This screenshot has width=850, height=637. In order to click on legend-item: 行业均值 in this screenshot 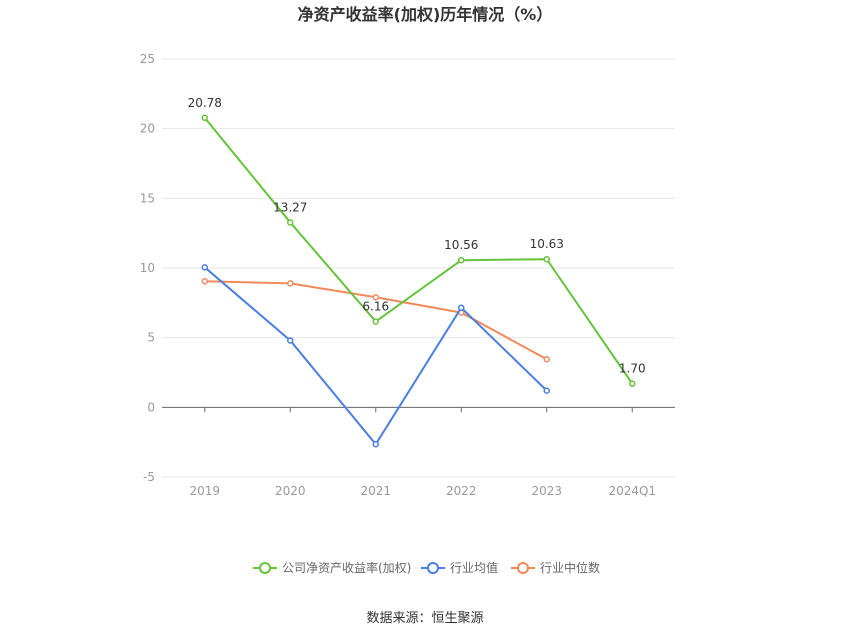, I will do `click(459, 567)`.